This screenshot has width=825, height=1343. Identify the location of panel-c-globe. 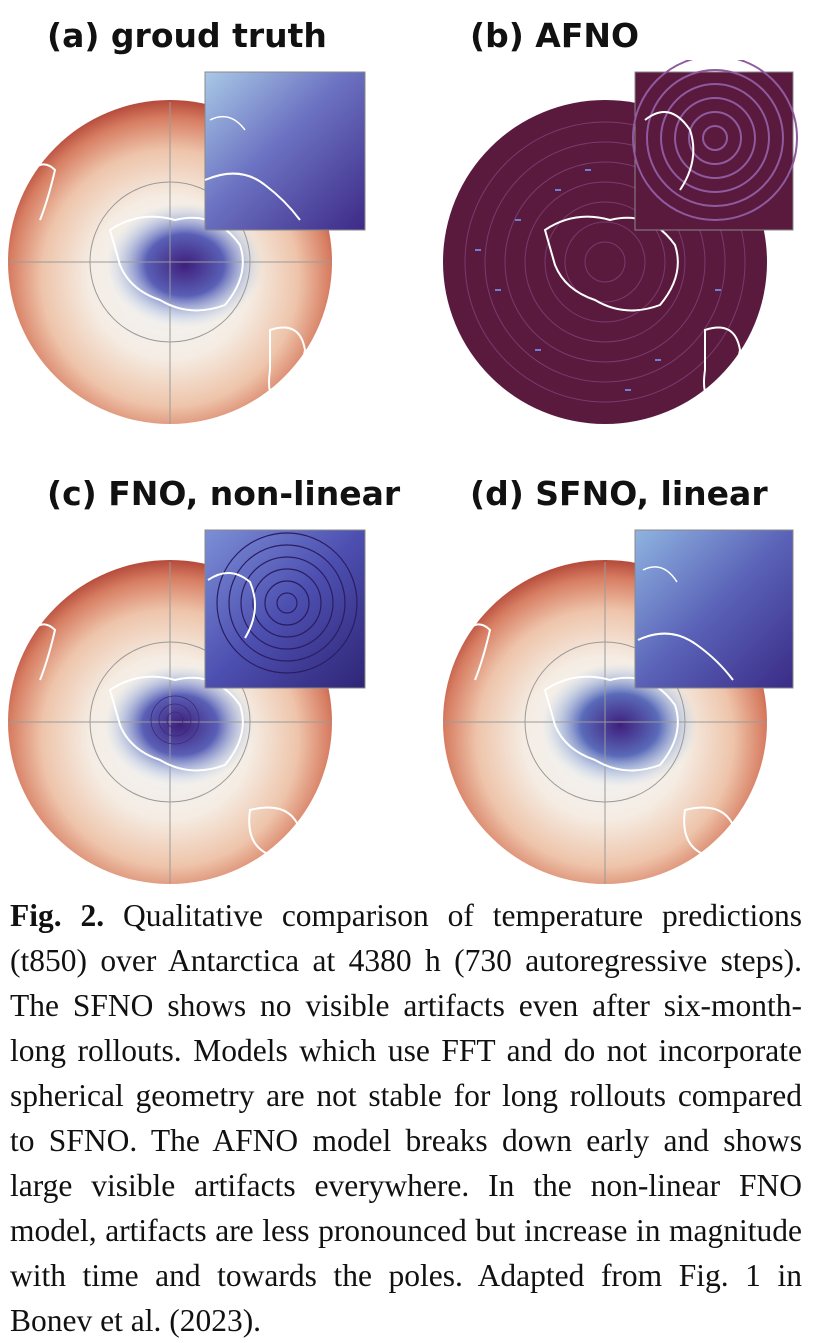
(187, 706).